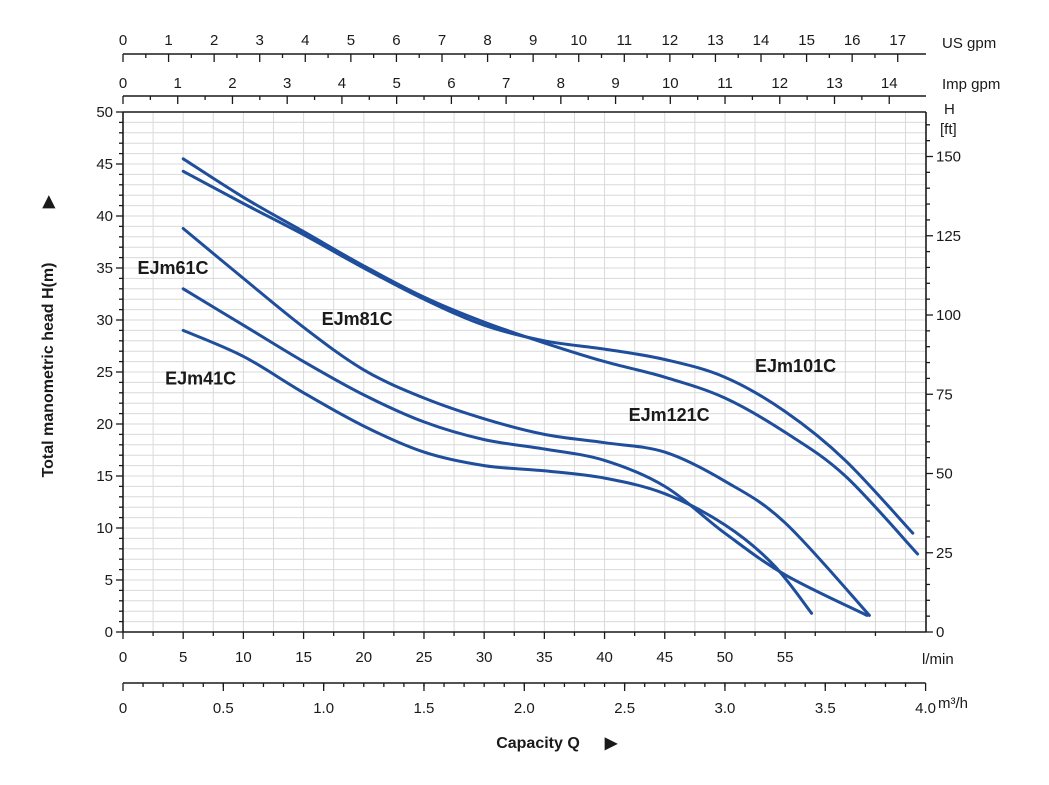 The height and width of the screenshot is (785, 1049). I want to click on us-gpm-tick-label: 1, so click(168, 40).